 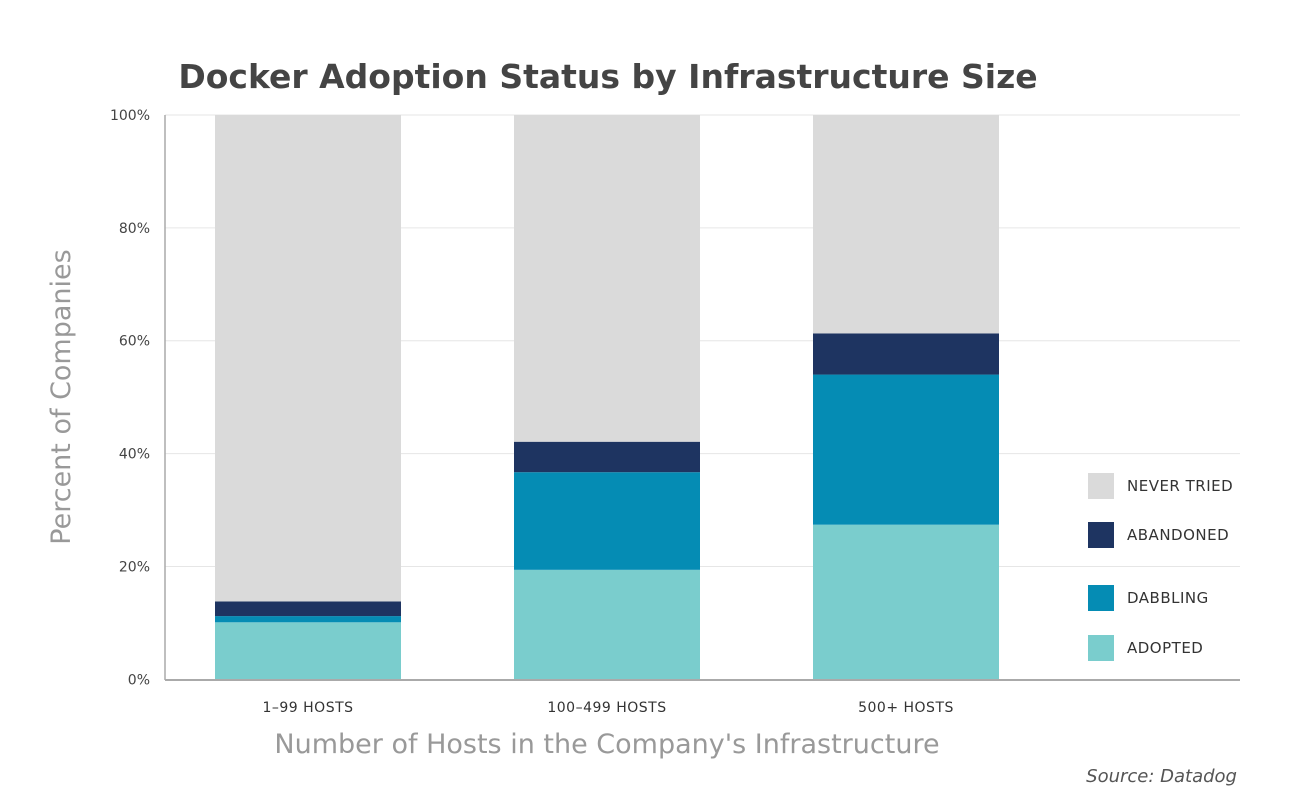 What do you see at coordinates (307, 708) in the screenshot?
I see `x-tick-label: 1–99 HOSTS` at bounding box center [307, 708].